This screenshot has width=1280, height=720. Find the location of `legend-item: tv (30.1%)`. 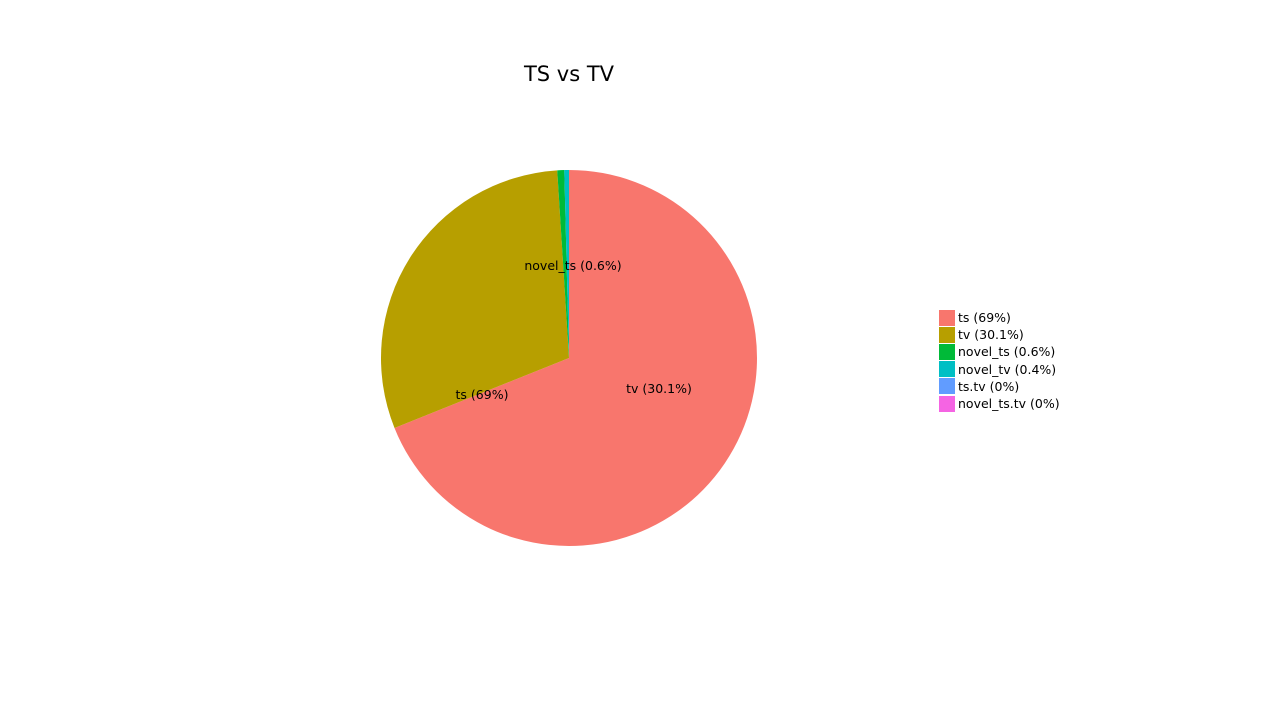

legend-item: tv (30.1%) is located at coordinates (999, 334).